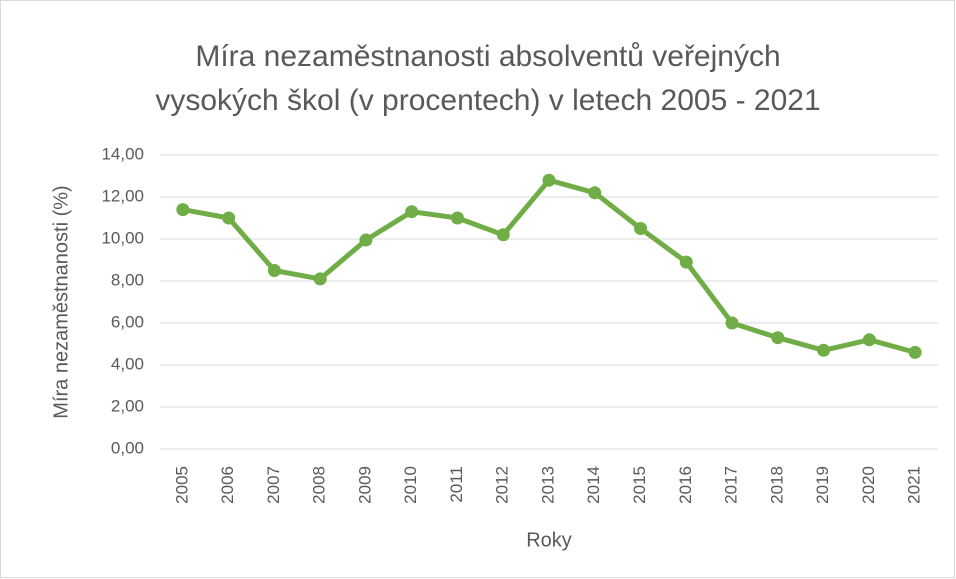  I want to click on x-axis-label: Roky, so click(549, 540).